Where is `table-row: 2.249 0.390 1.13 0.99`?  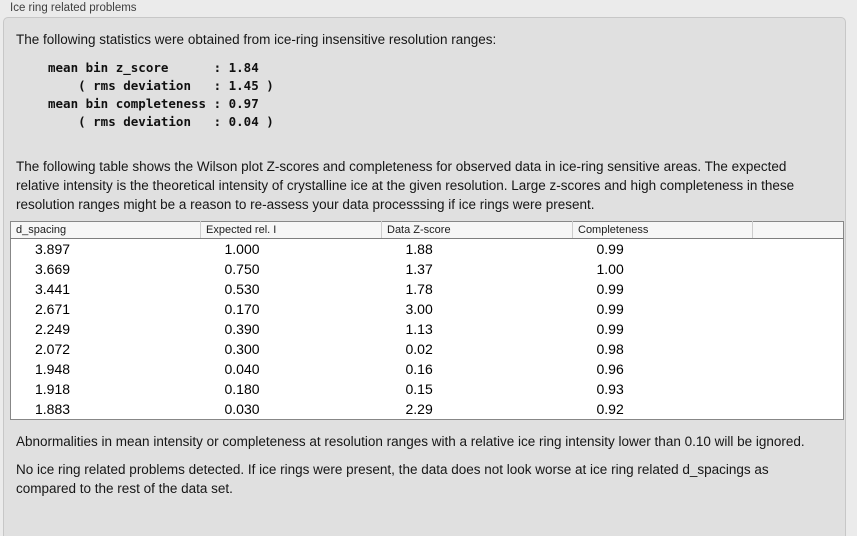
table-row: 2.249 0.390 1.13 0.99 is located at coordinates (427, 329).